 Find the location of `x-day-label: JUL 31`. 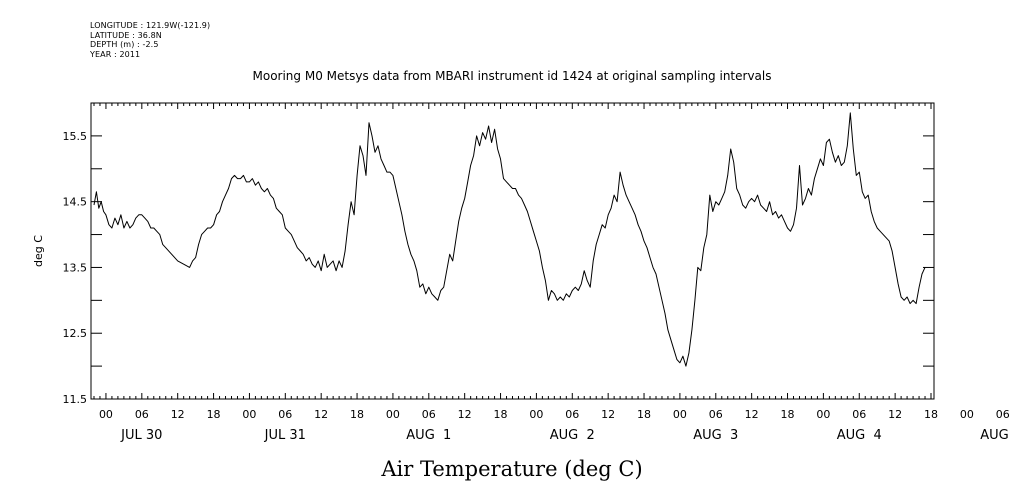

x-day-label: JUL 31 is located at coordinates (285, 435).